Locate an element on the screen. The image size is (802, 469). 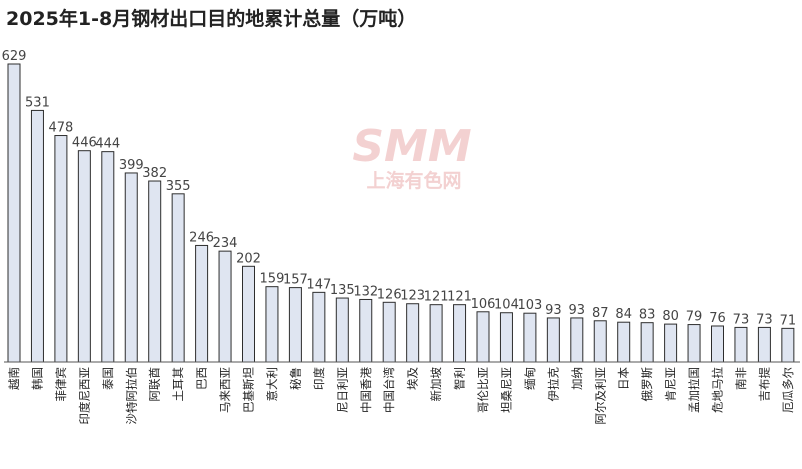
category-label-25: 加纳 is located at coordinates (577, 378).